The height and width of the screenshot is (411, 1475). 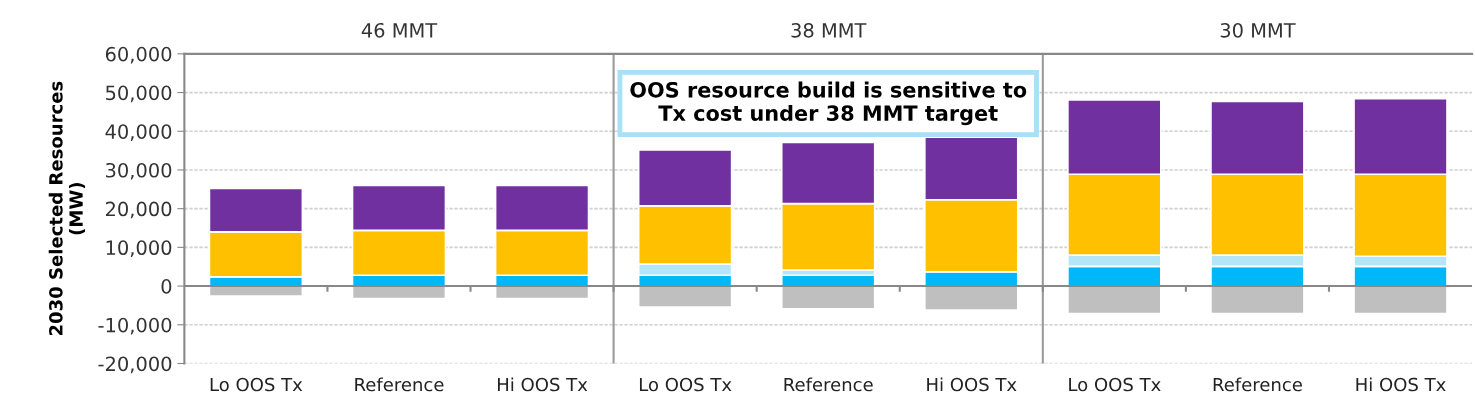 What do you see at coordinates (399, 30) in the screenshot?
I see `text: 46 MMT` at bounding box center [399, 30].